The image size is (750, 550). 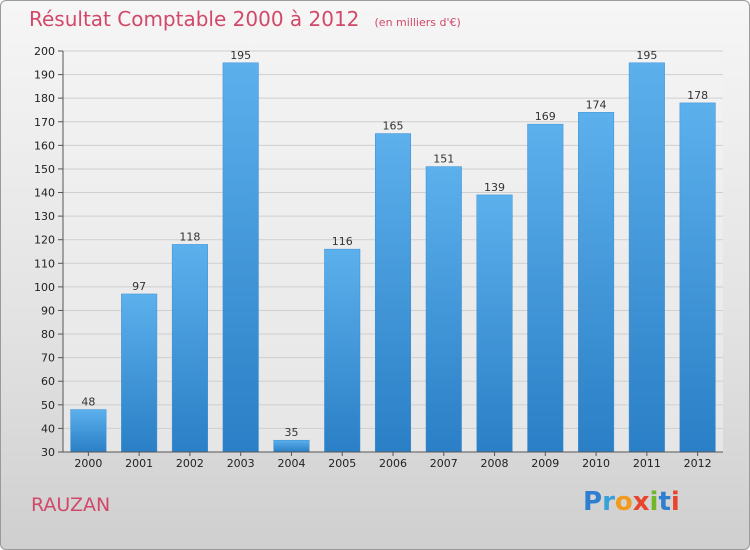 What do you see at coordinates (44, 193) in the screenshot?
I see `y-tick-label: 140` at bounding box center [44, 193].